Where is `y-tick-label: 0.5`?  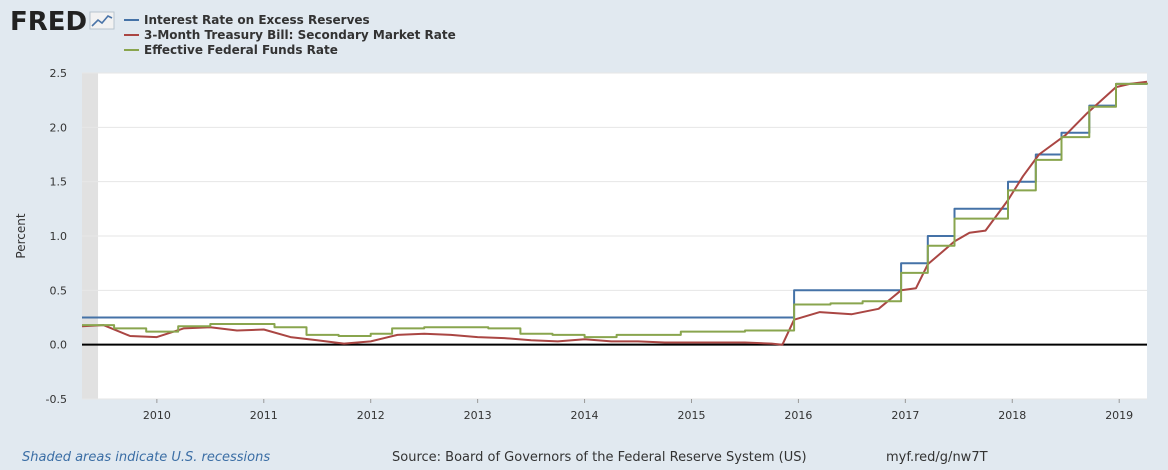
y-tick-label: 0.5 is located at coordinates (59, 290).